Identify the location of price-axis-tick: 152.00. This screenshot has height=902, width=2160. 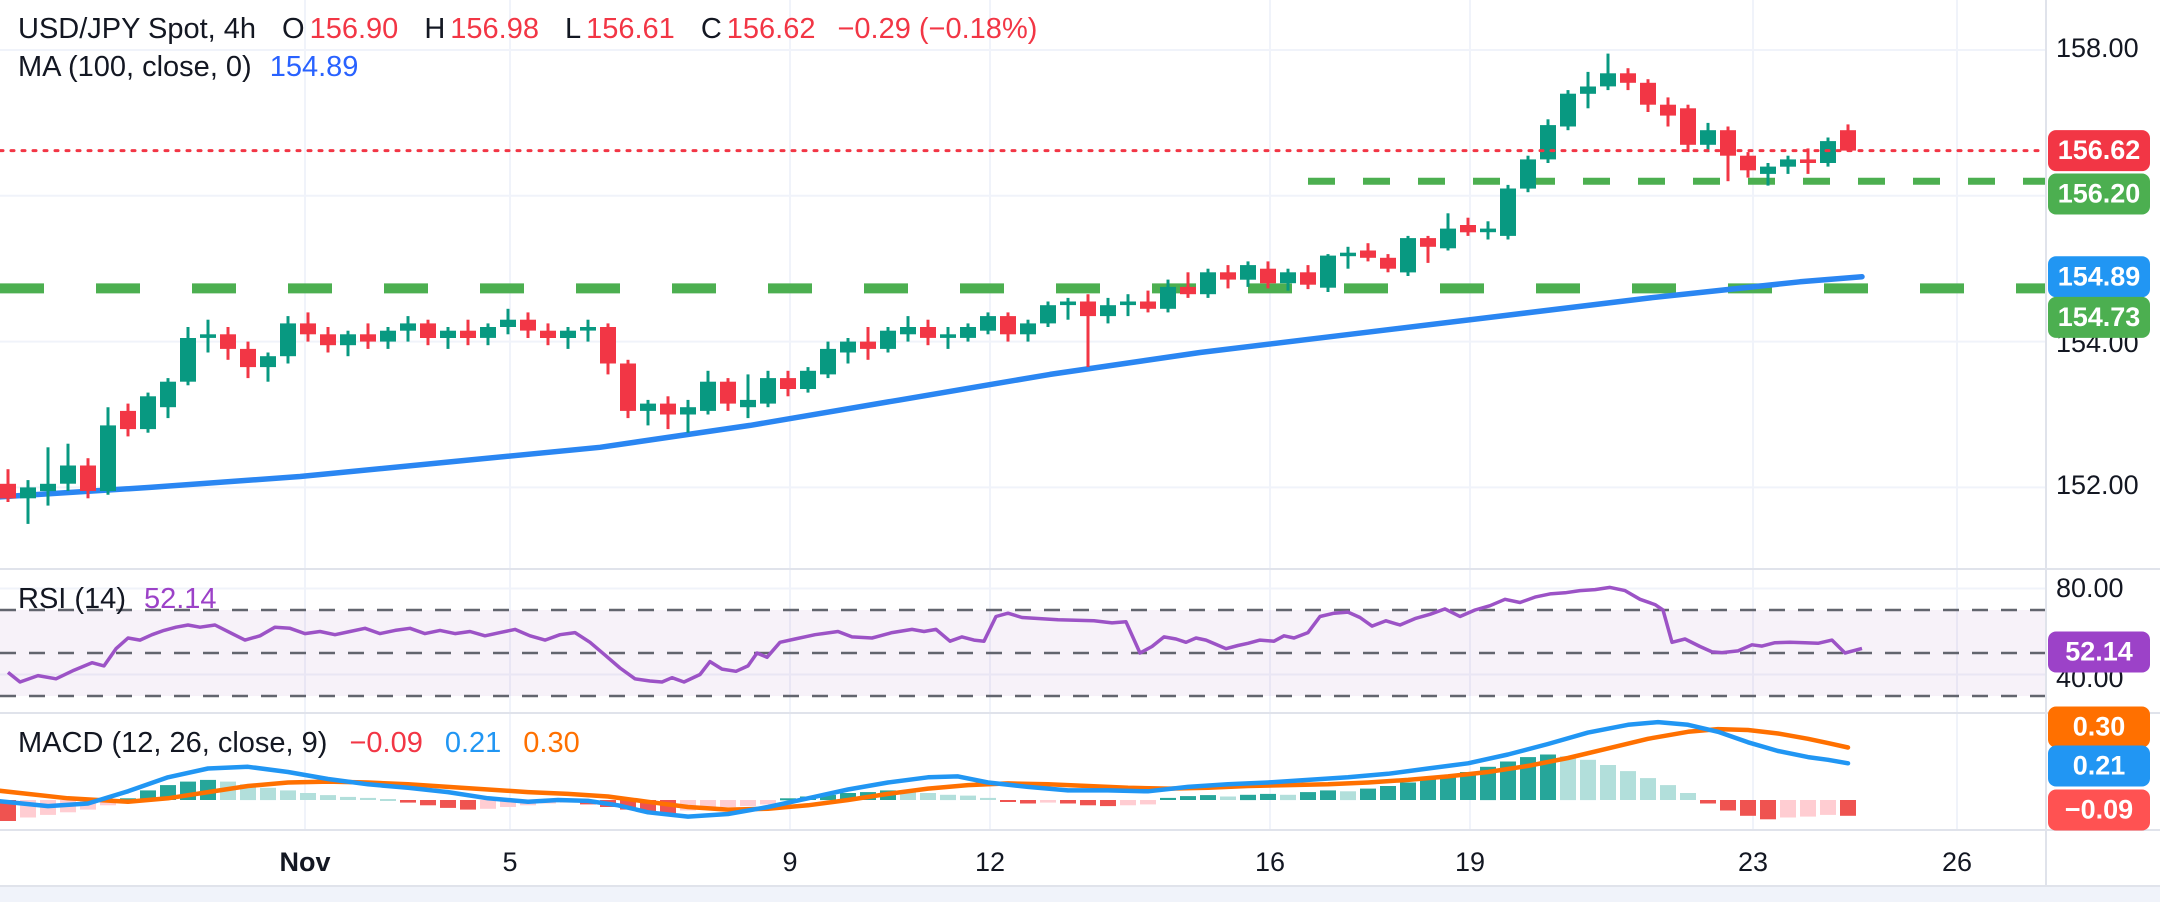
(2097, 485).